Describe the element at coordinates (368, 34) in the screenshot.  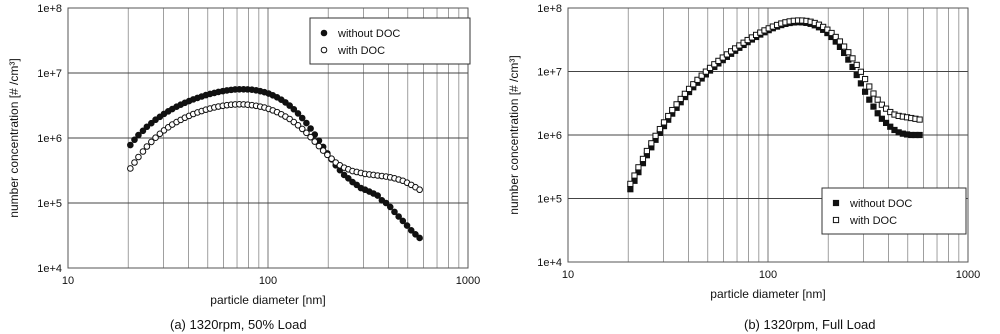
I see `legend-label: without DOC` at that location.